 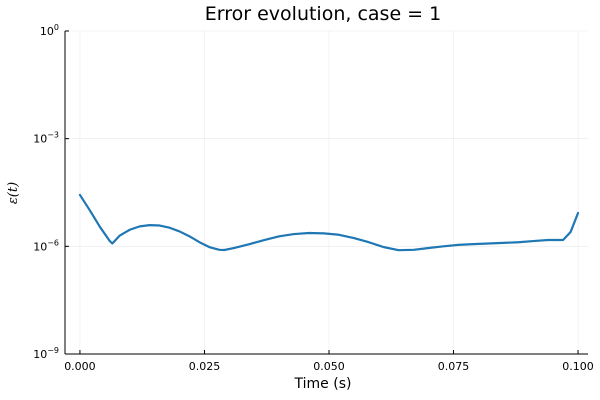 I want to click on y-tick-label: 10⁻³, so click(x=46, y=138).